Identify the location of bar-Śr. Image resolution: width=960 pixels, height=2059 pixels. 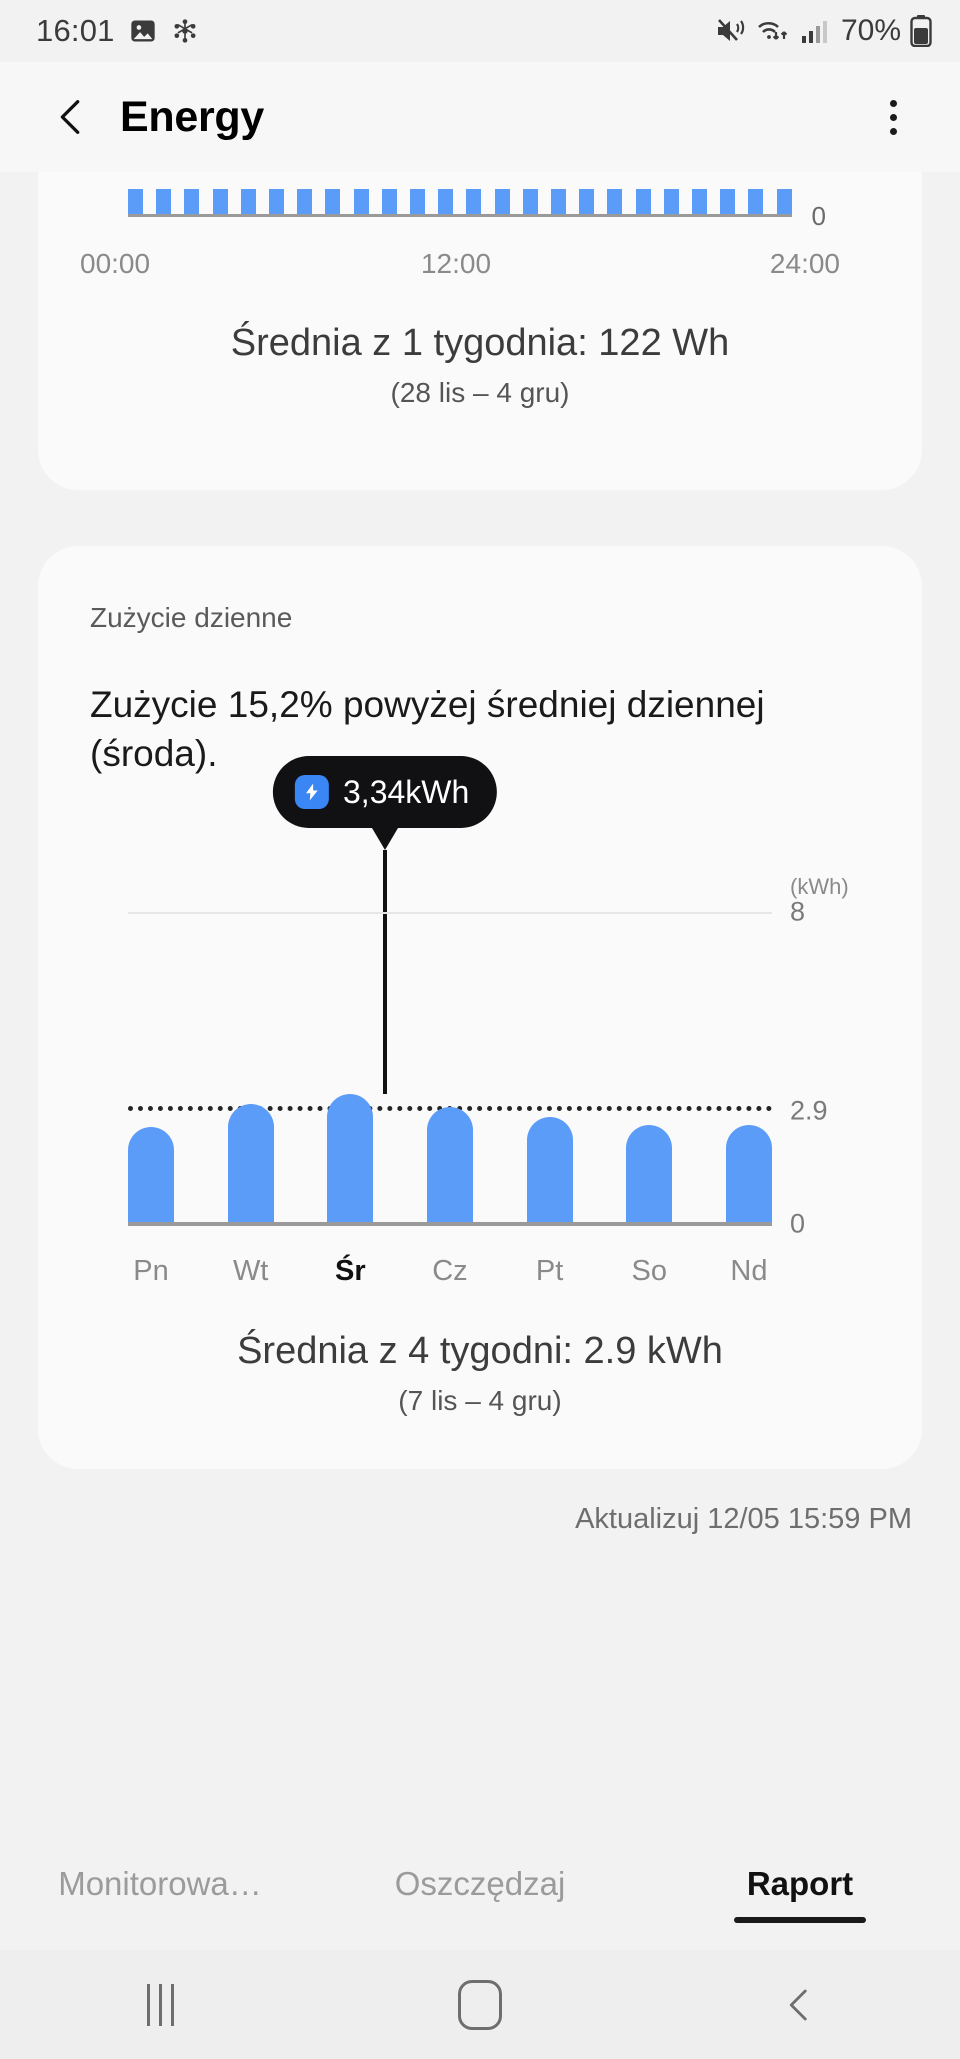
(350, 1159).